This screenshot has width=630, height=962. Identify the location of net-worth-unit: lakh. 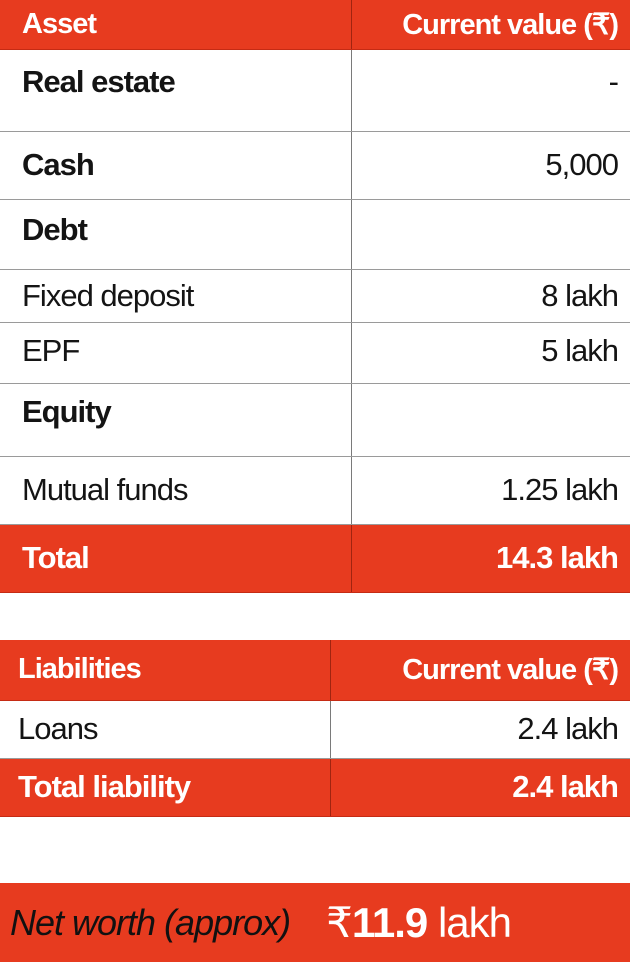
(469, 922).